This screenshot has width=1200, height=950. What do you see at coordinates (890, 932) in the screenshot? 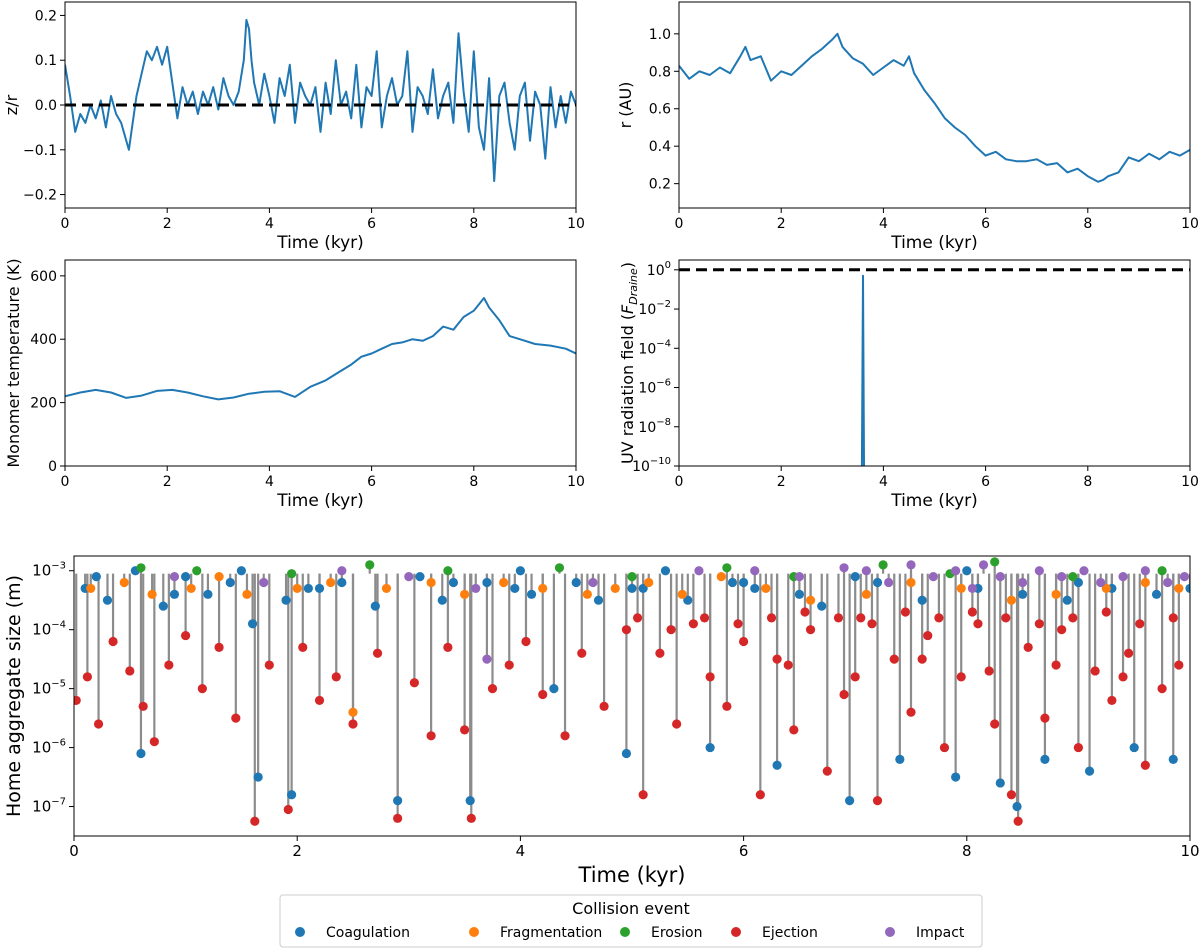
I see `legend-marker-impact` at bounding box center [890, 932].